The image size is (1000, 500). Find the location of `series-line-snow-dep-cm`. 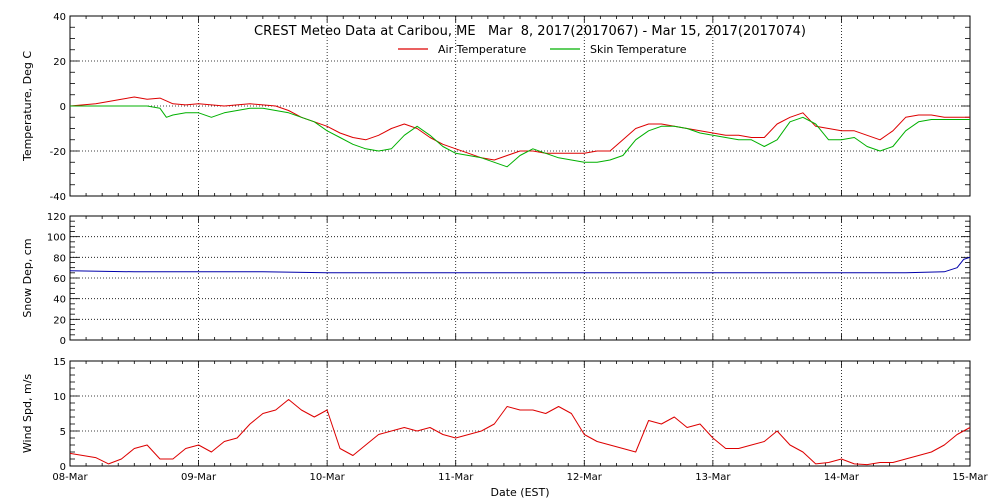

series-line-snow-dep-cm is located at coordinates (520, 265).